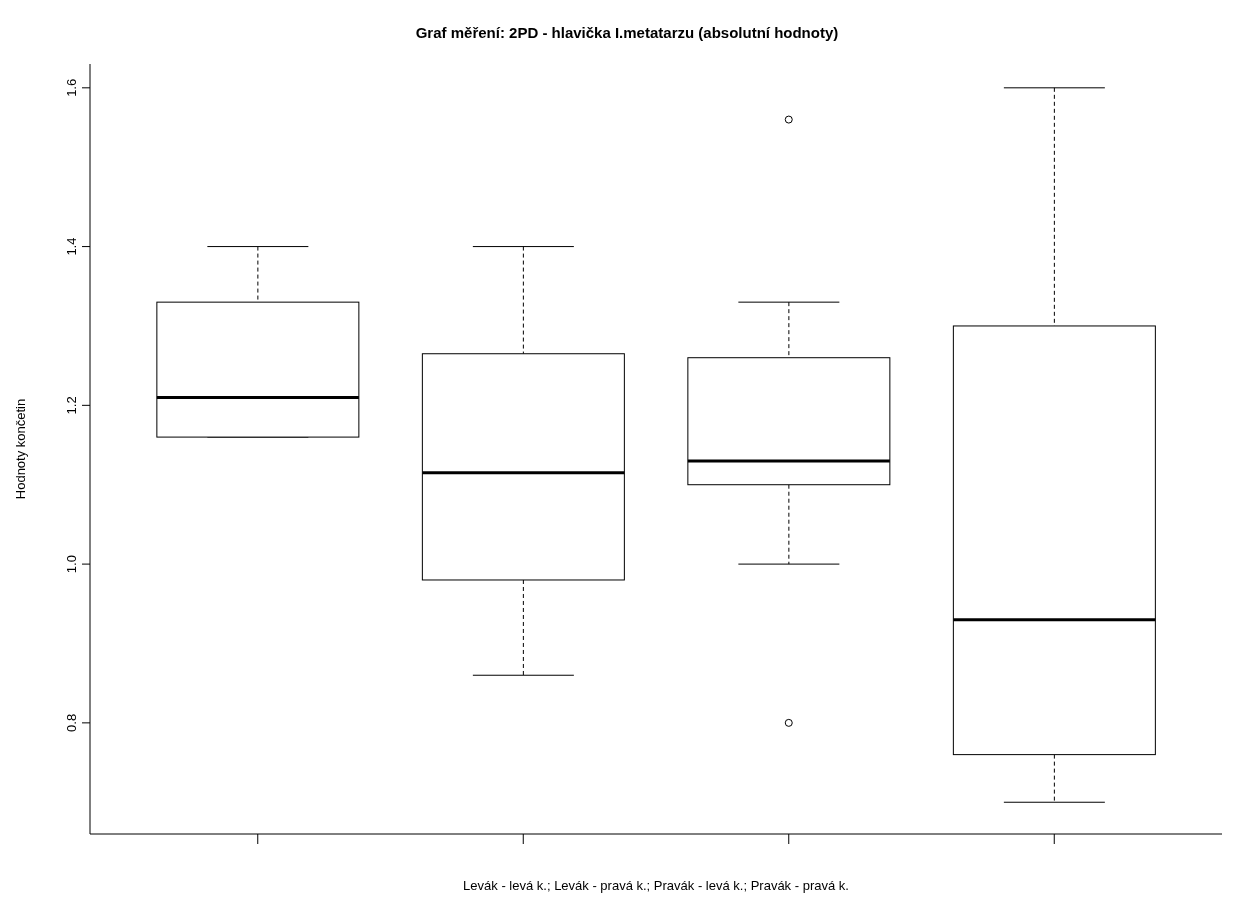 This screenshot has width=1238, height=921. I want to click on chart-title: Graf měření: 2PD - hlavička I.metatarzu (absolutní hodnoty), so click(627, 32).